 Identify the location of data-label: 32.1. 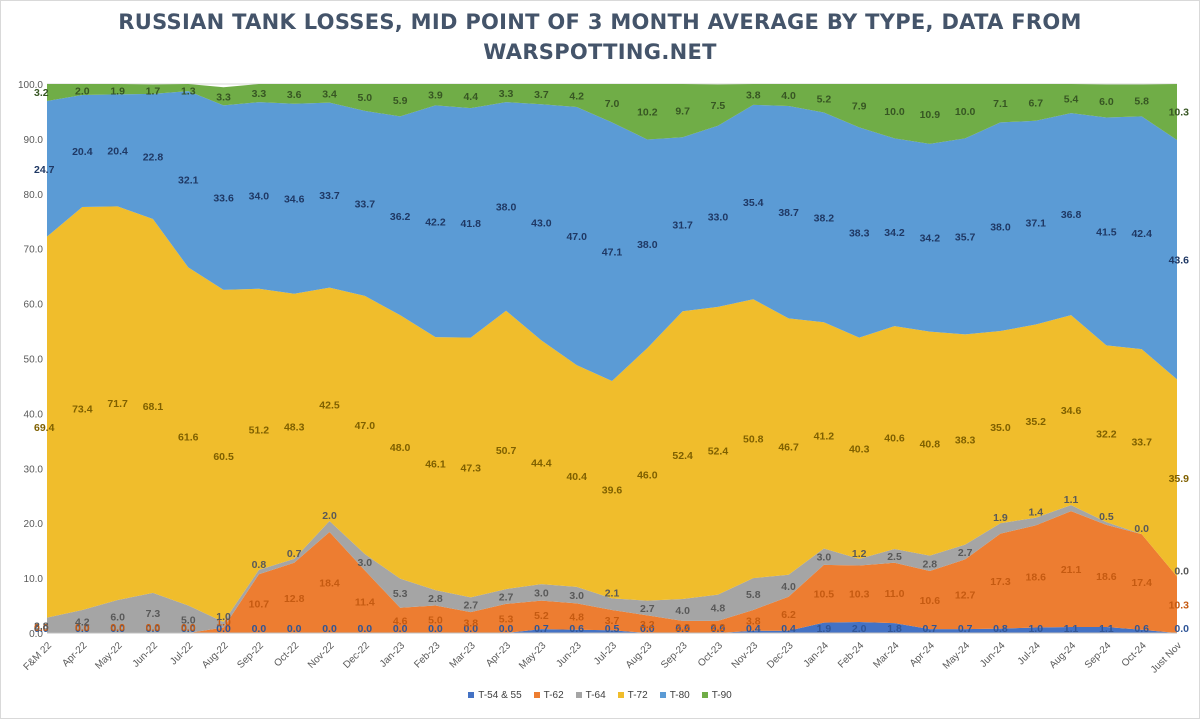
(188, 180).